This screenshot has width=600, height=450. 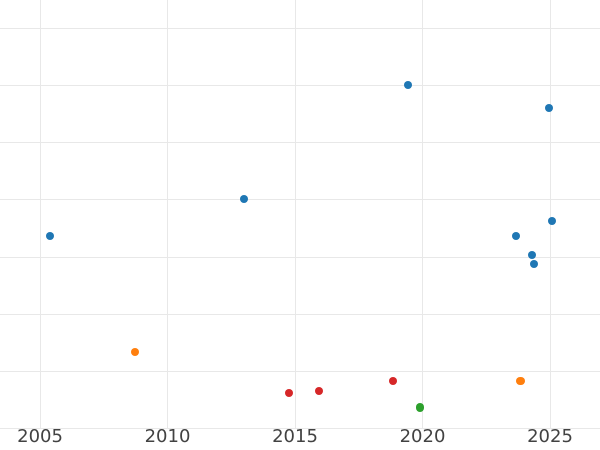 What do you see at coordinates (550, 436) in the screenshot?
I see `x-tick-label-2025: 2025` at bounding box center [550, 436].